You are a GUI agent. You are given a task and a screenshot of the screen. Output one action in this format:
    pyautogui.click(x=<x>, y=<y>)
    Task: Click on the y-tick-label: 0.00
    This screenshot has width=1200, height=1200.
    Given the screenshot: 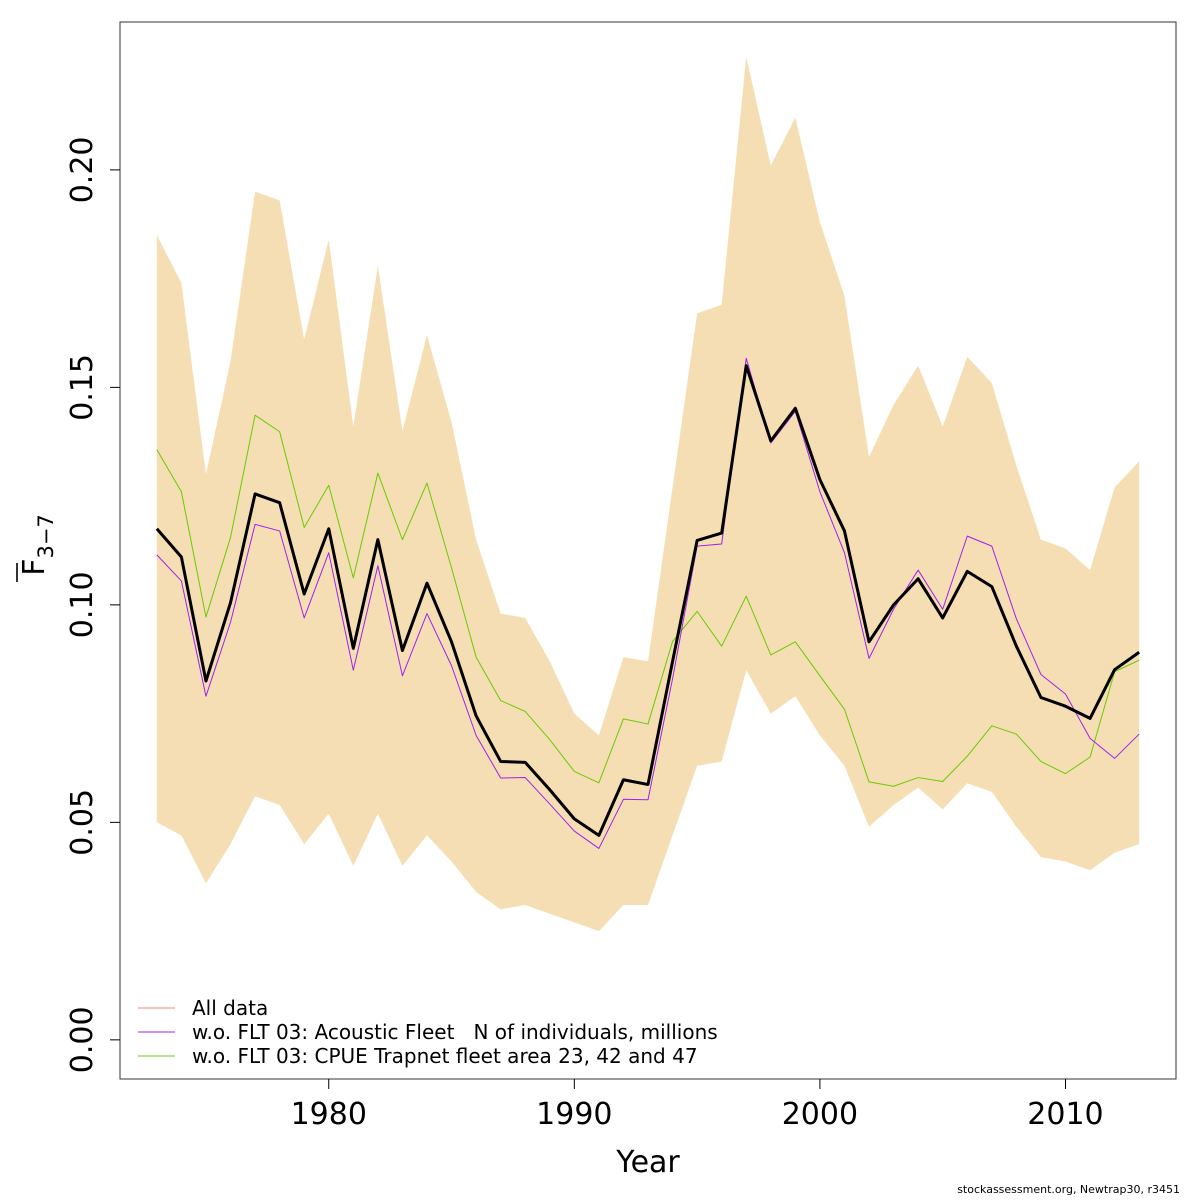 What is the action you would take?
    pyautogui.click(x=82, y=1039)
    